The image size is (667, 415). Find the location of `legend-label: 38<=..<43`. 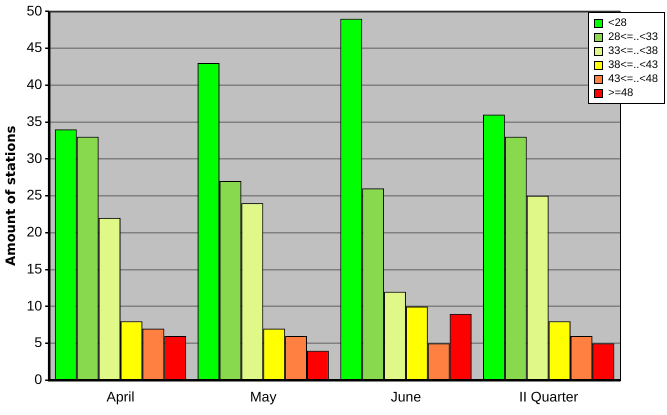

legend-label: 38<=..<43 is located at coordinates (633, 65).